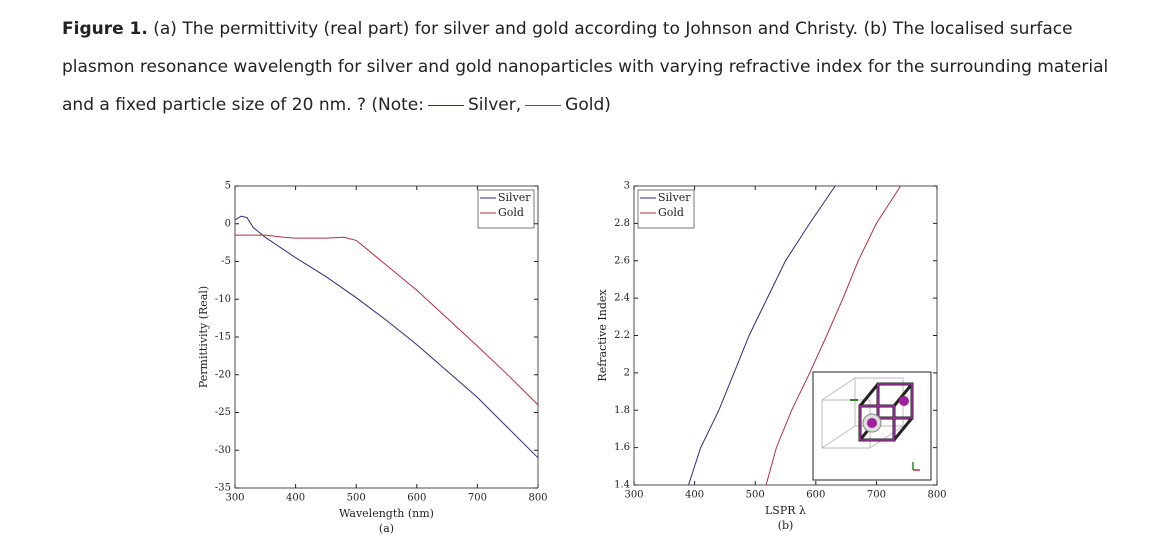 This screenshot has width=1158, height=549. What do you see at coordinates (622, 485) in the screenshot?
I see `y-tick-label: 1.4` at bounding box center [622, 485].